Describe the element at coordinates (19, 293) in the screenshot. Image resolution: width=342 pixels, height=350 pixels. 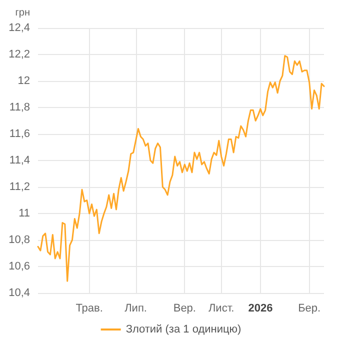
I see `y-tick-label: 10,4` at that location.